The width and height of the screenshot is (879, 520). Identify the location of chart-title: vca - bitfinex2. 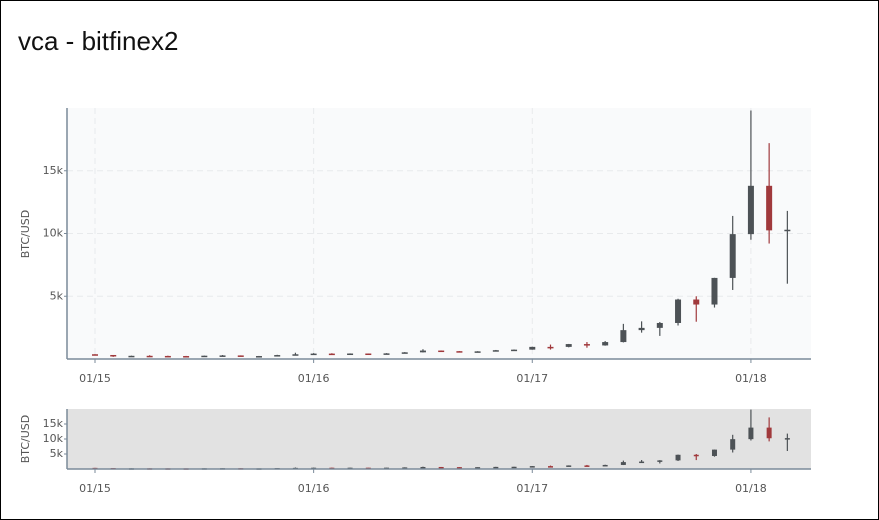
(98, 41).